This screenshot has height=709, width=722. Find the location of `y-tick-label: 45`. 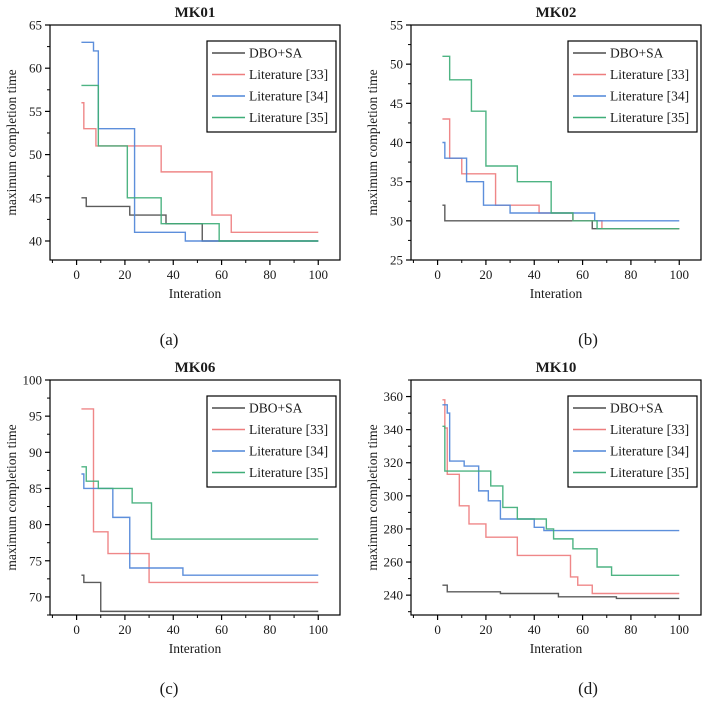

y-tick-label: 45 is located at coordinates (396, 103).